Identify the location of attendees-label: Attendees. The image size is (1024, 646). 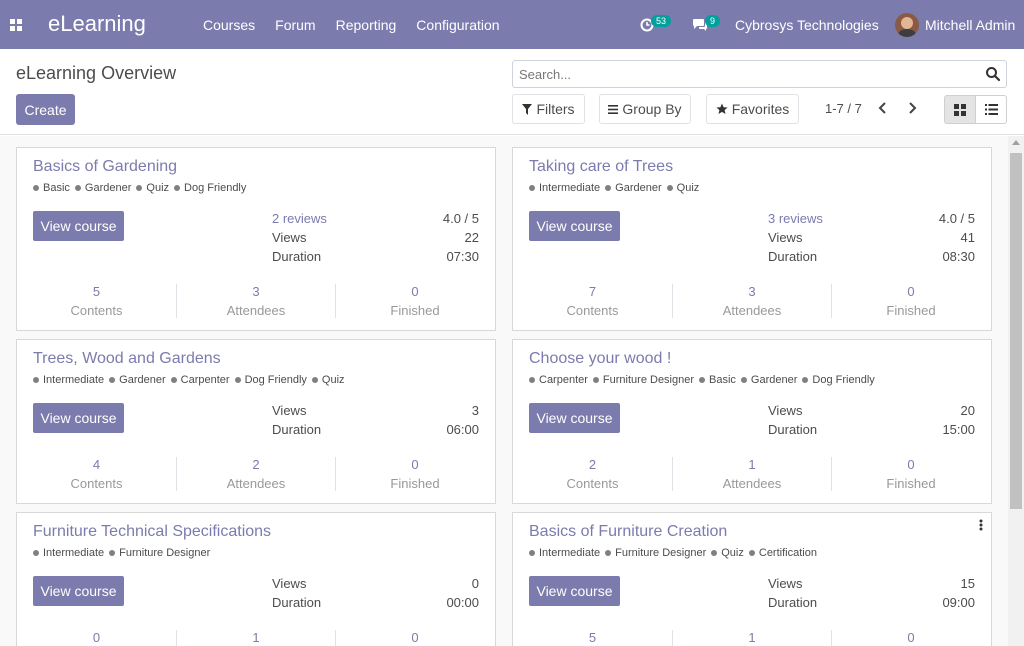
(256, 483).